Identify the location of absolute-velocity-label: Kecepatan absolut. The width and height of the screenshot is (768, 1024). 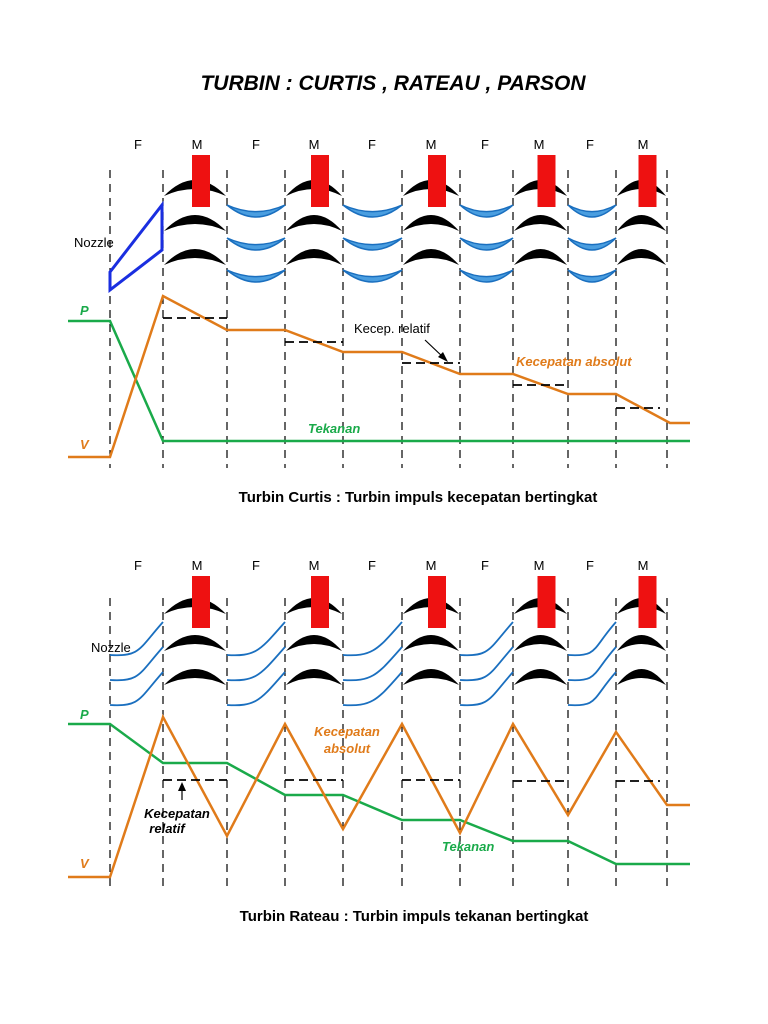
(574, 361).